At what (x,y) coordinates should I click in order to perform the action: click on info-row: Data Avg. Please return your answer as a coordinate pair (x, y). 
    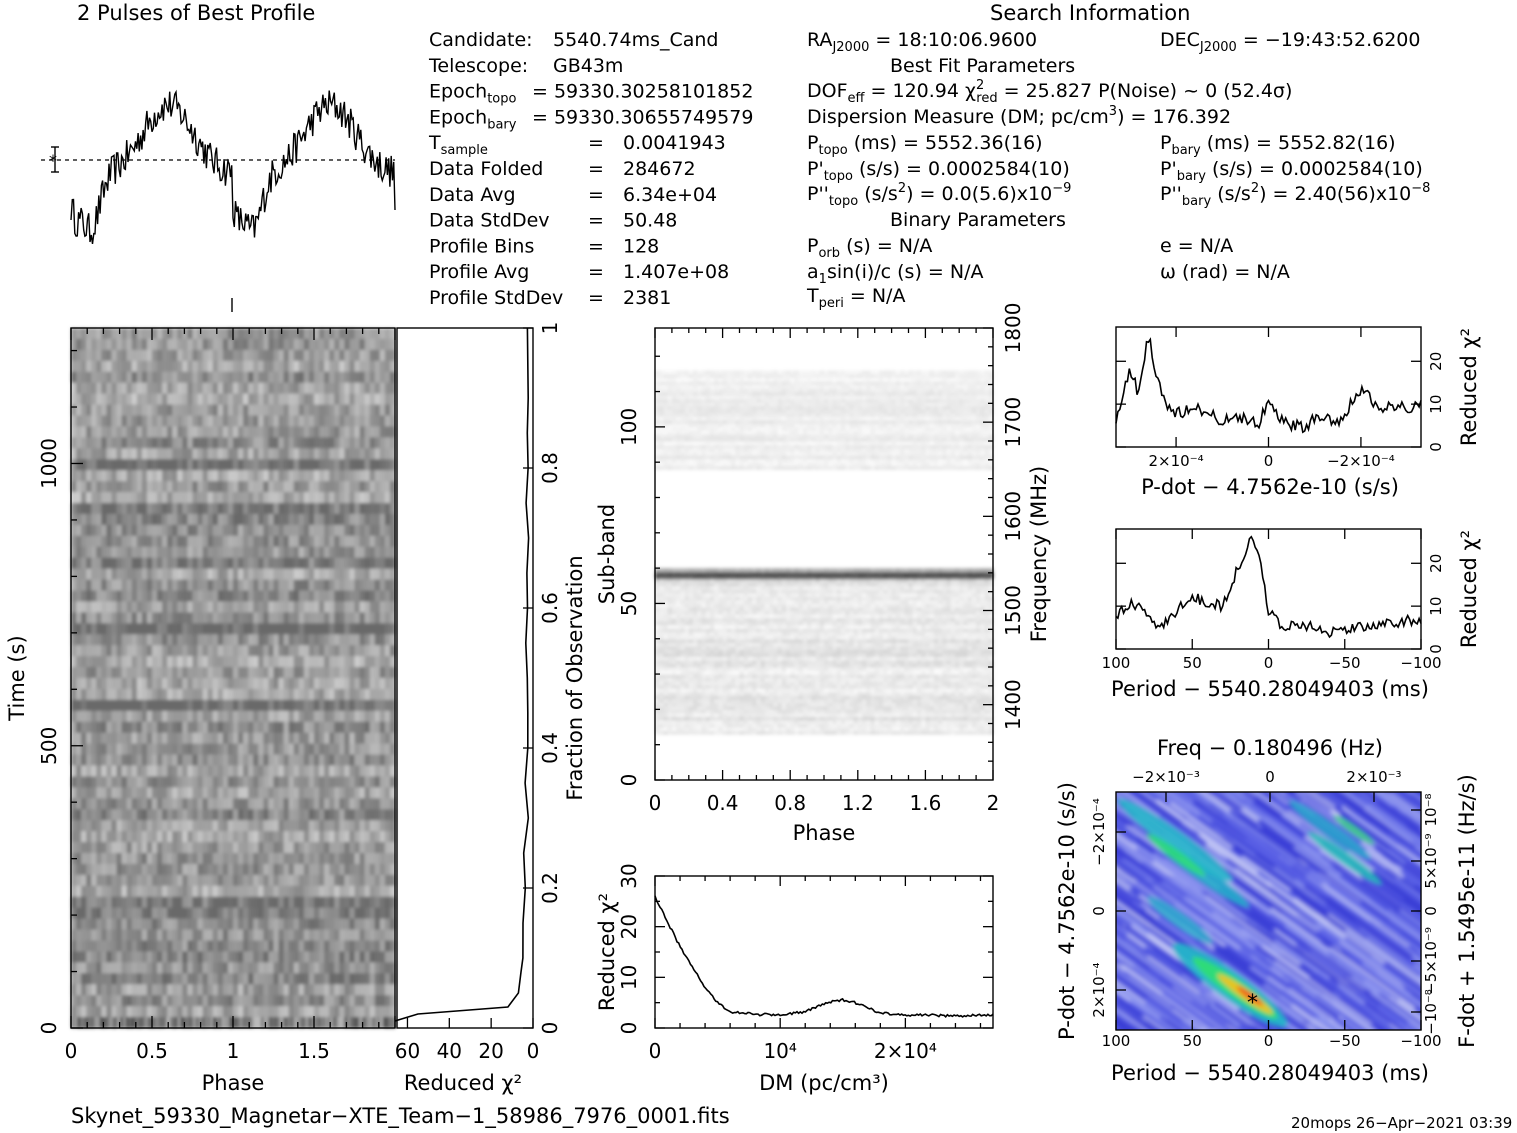
    Looking at the image, I should click on (472, 195).